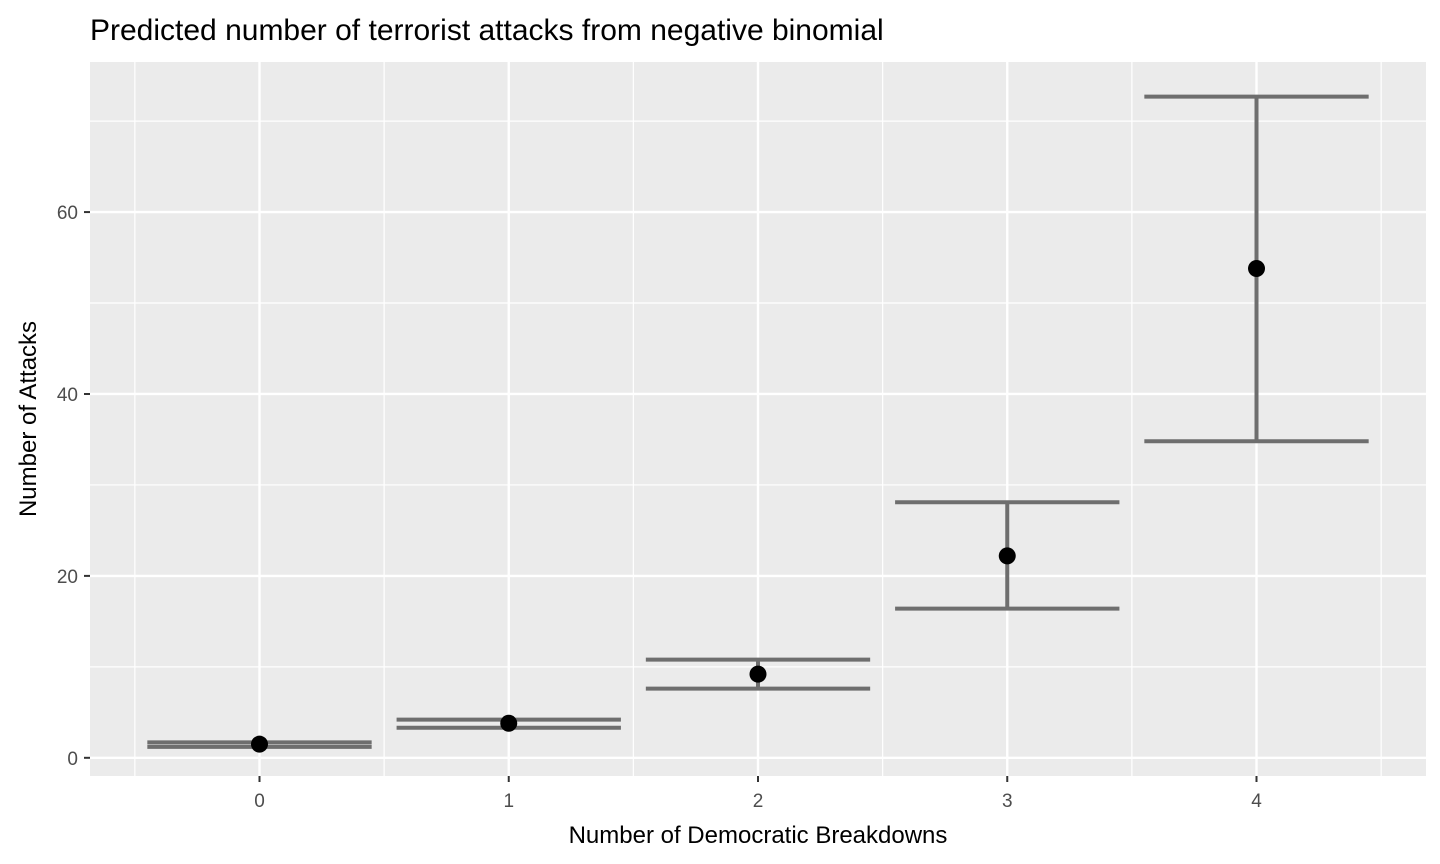 Image resolution: width=1440 pixels, height=864 pixels. I want to click on x-tick-label: 1, so click(508, 801).